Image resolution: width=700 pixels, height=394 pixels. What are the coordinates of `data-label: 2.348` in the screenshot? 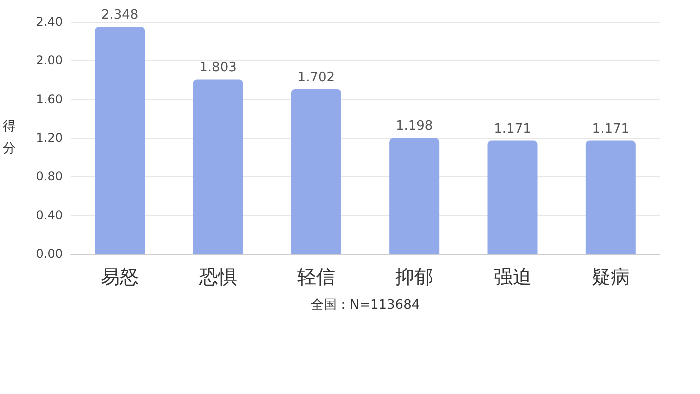 It's located at (120, 16).